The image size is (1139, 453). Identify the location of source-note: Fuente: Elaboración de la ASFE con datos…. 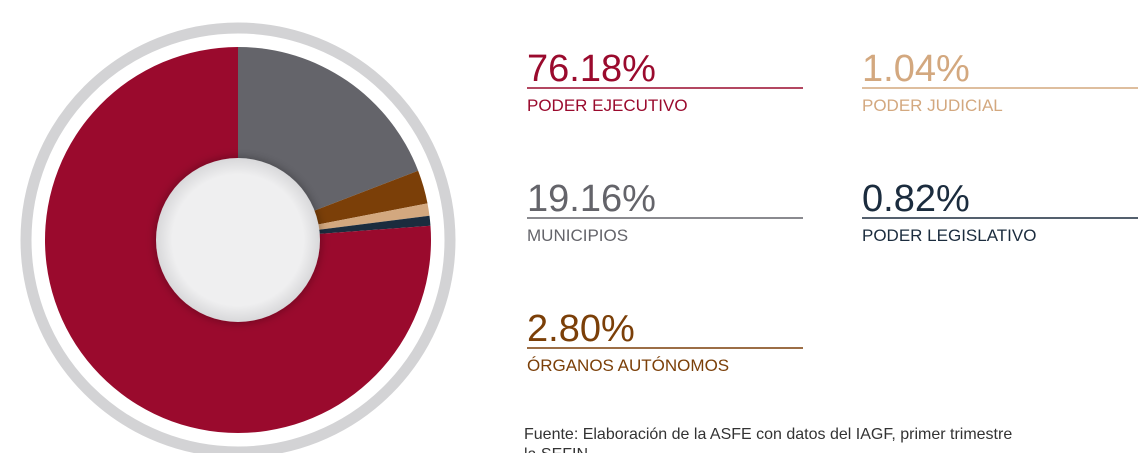
(768, 439).